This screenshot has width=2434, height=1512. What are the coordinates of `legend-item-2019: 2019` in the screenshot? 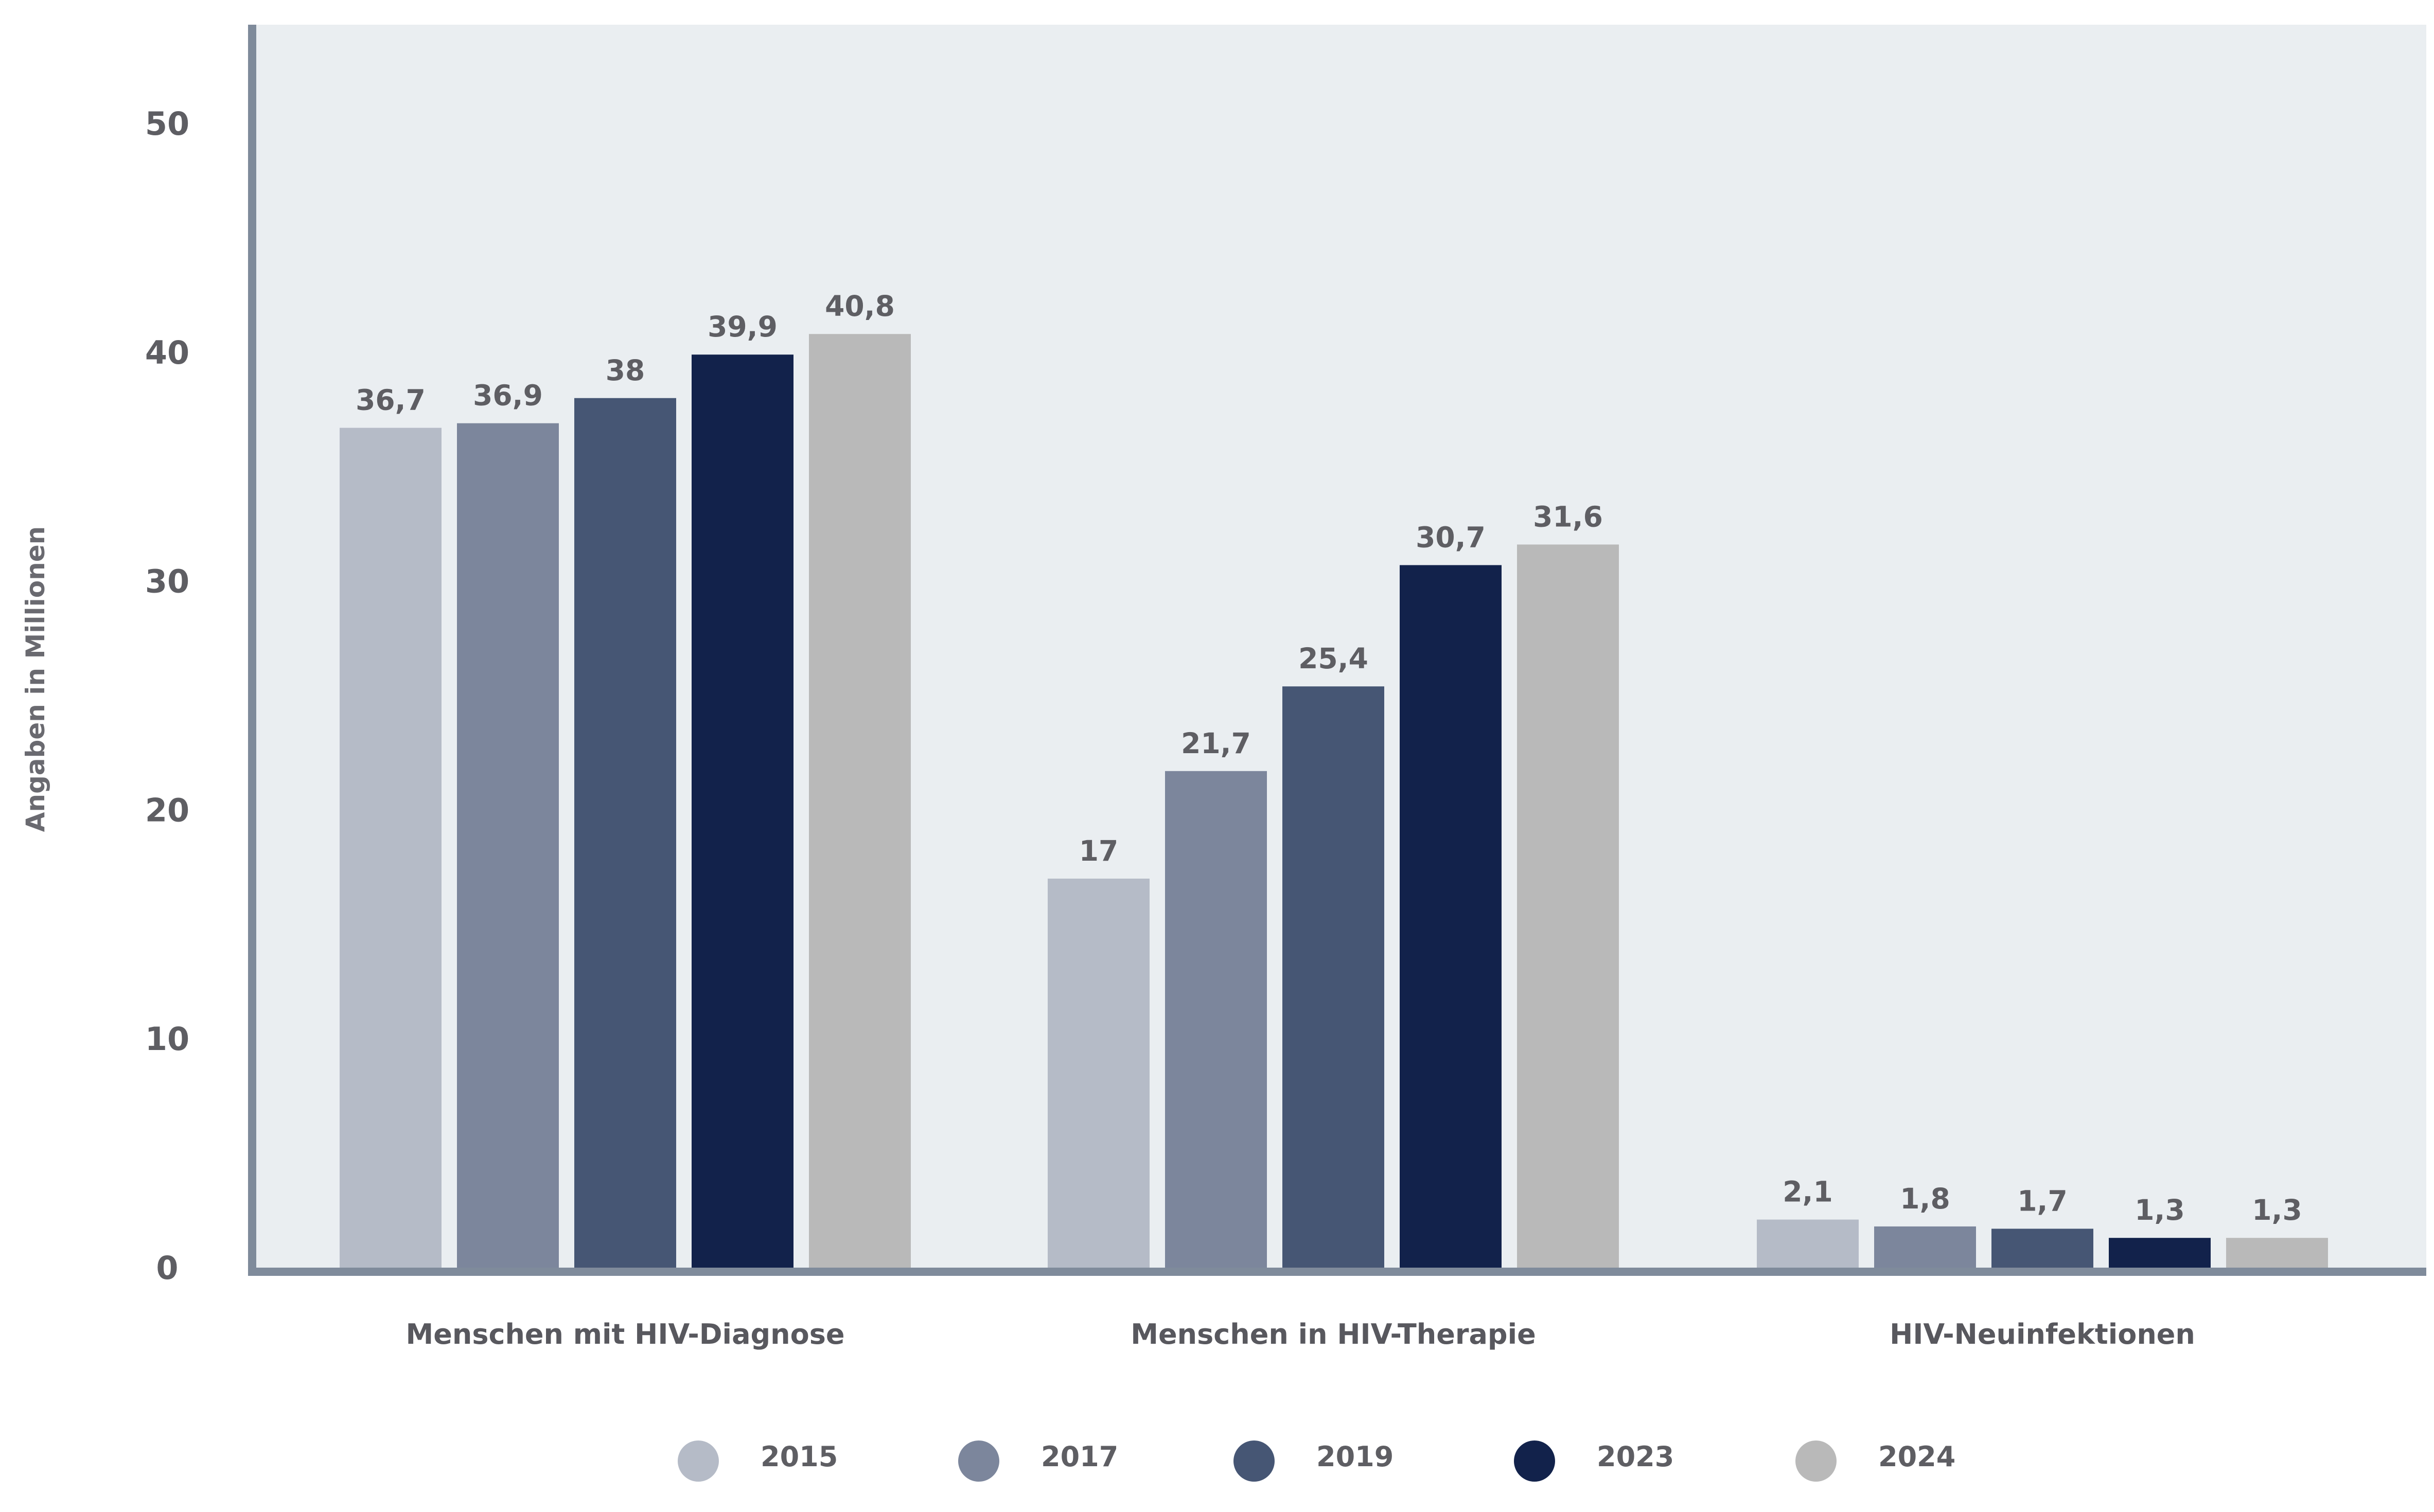 It's located at (1313, 1461).